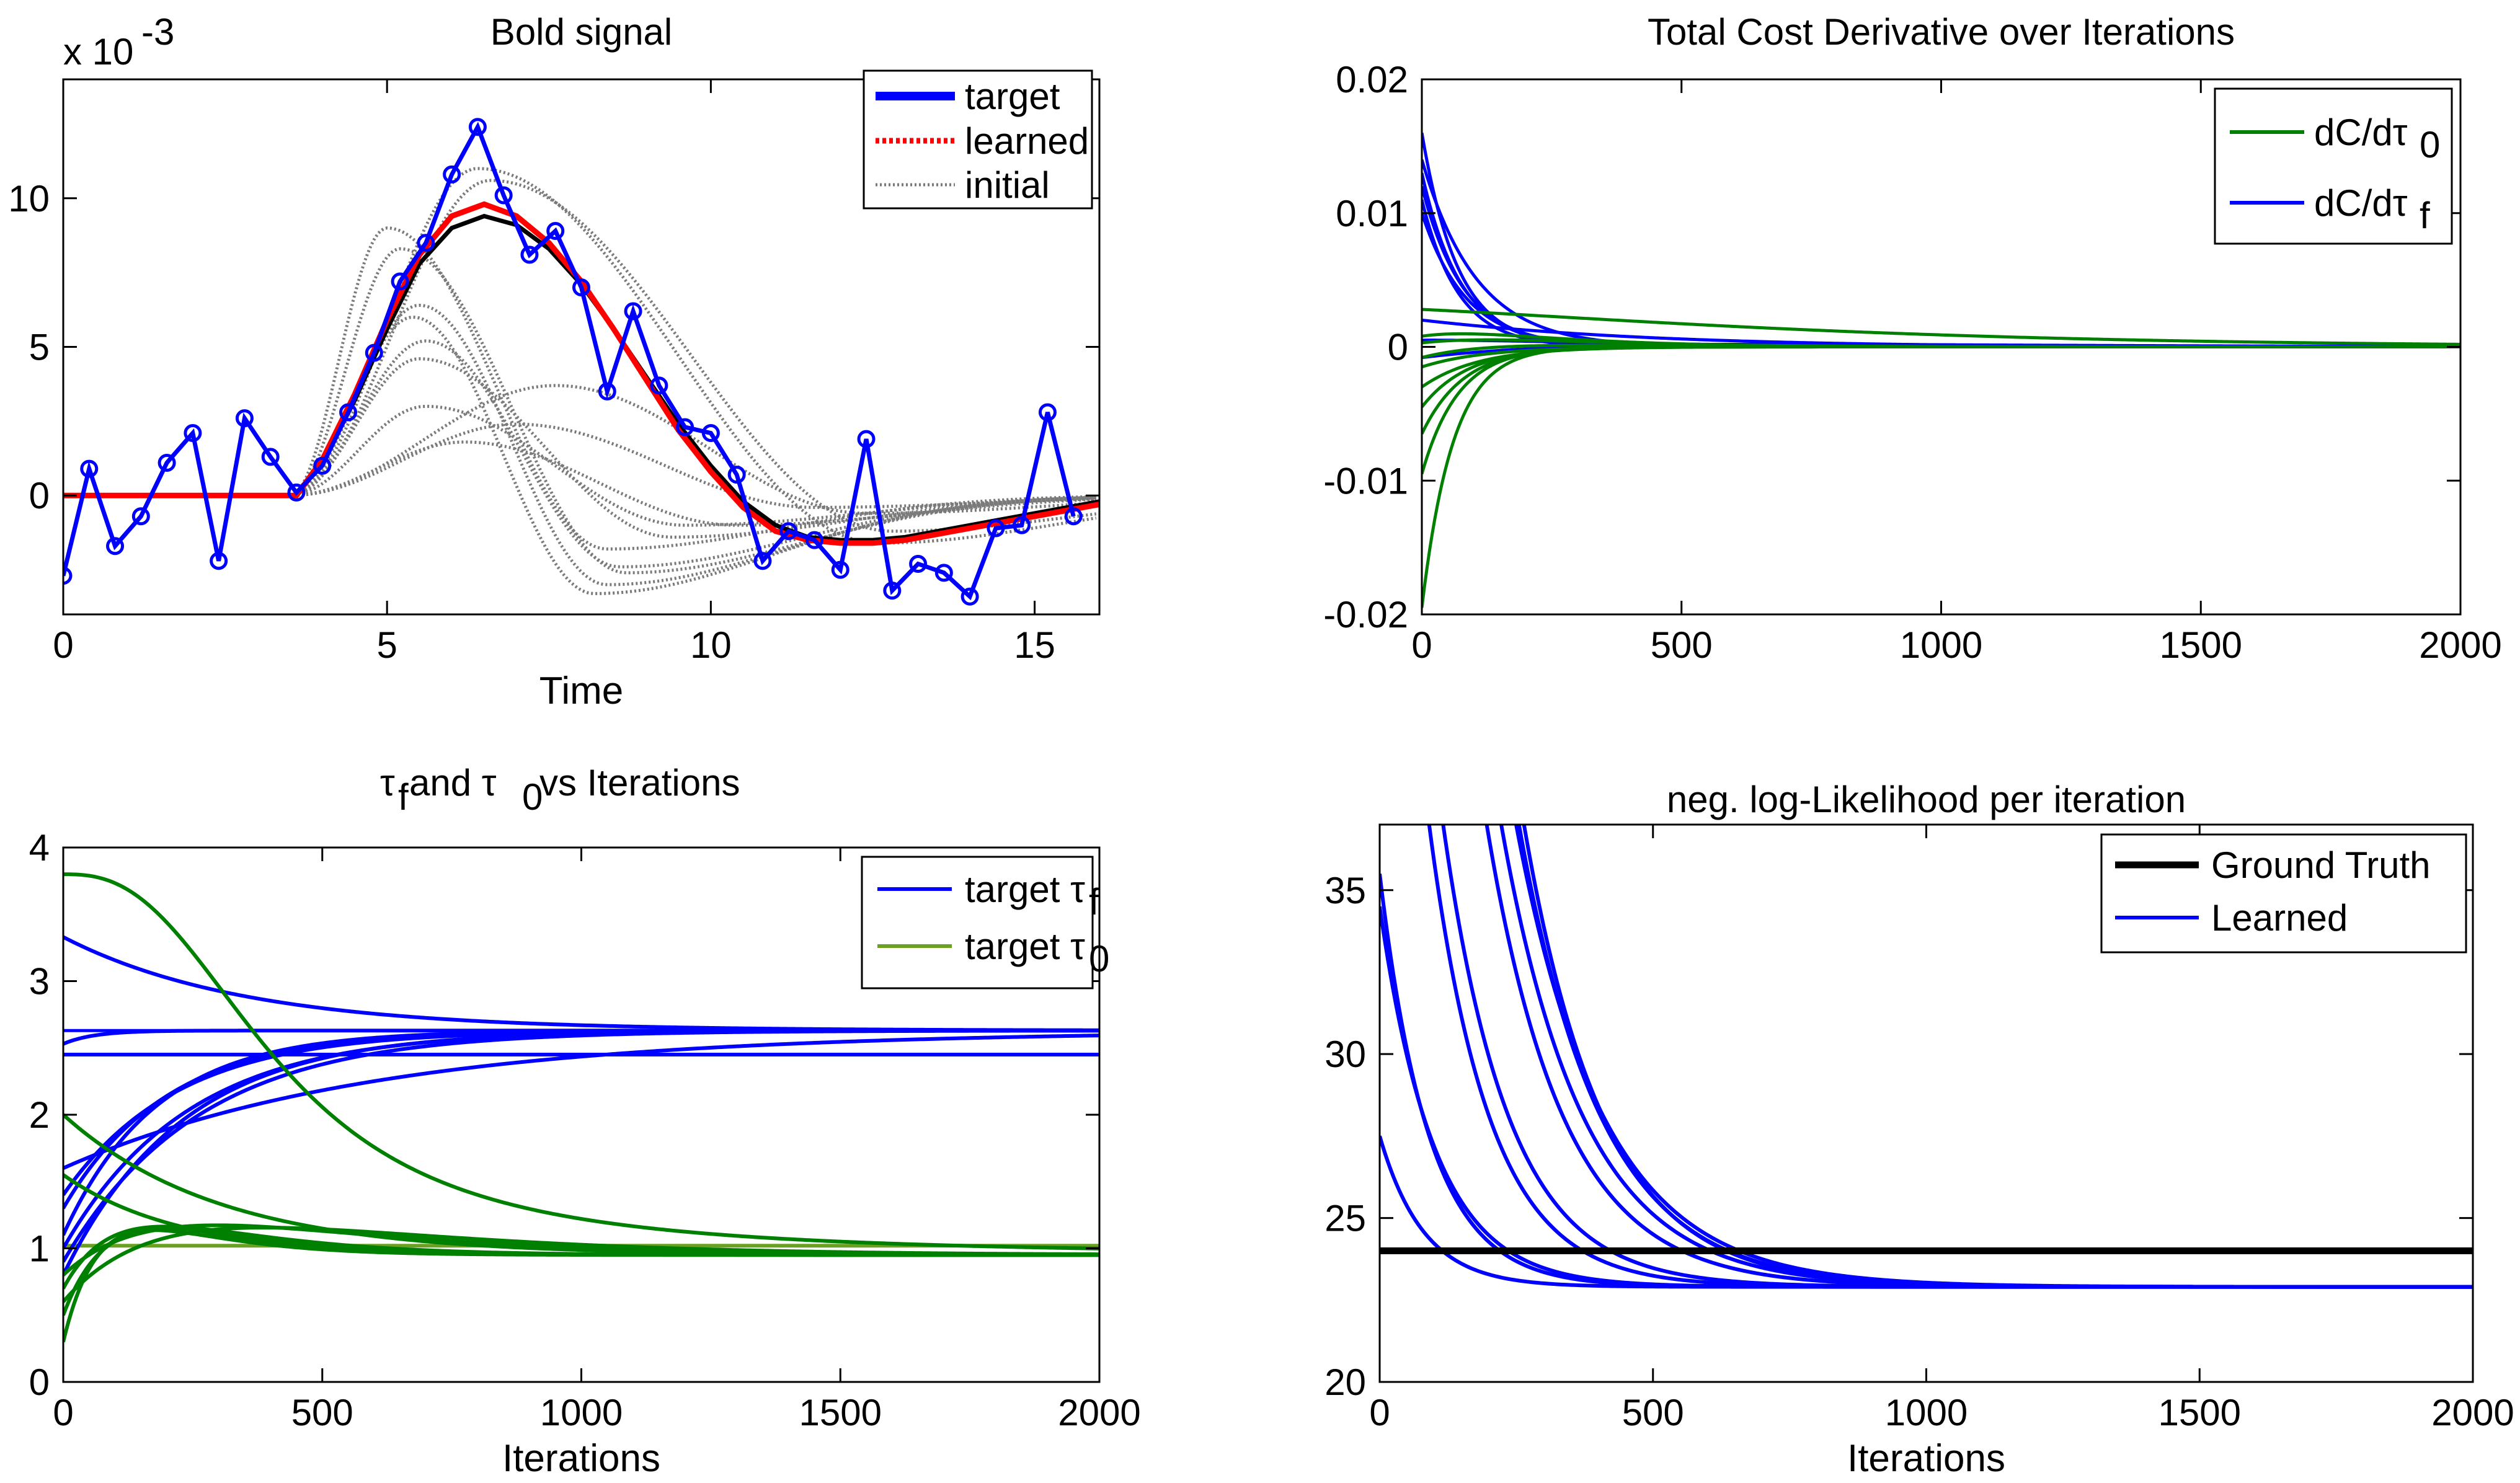  I want to click on legend-label-ground-truth: Ground Truth, so click(2321, 865).